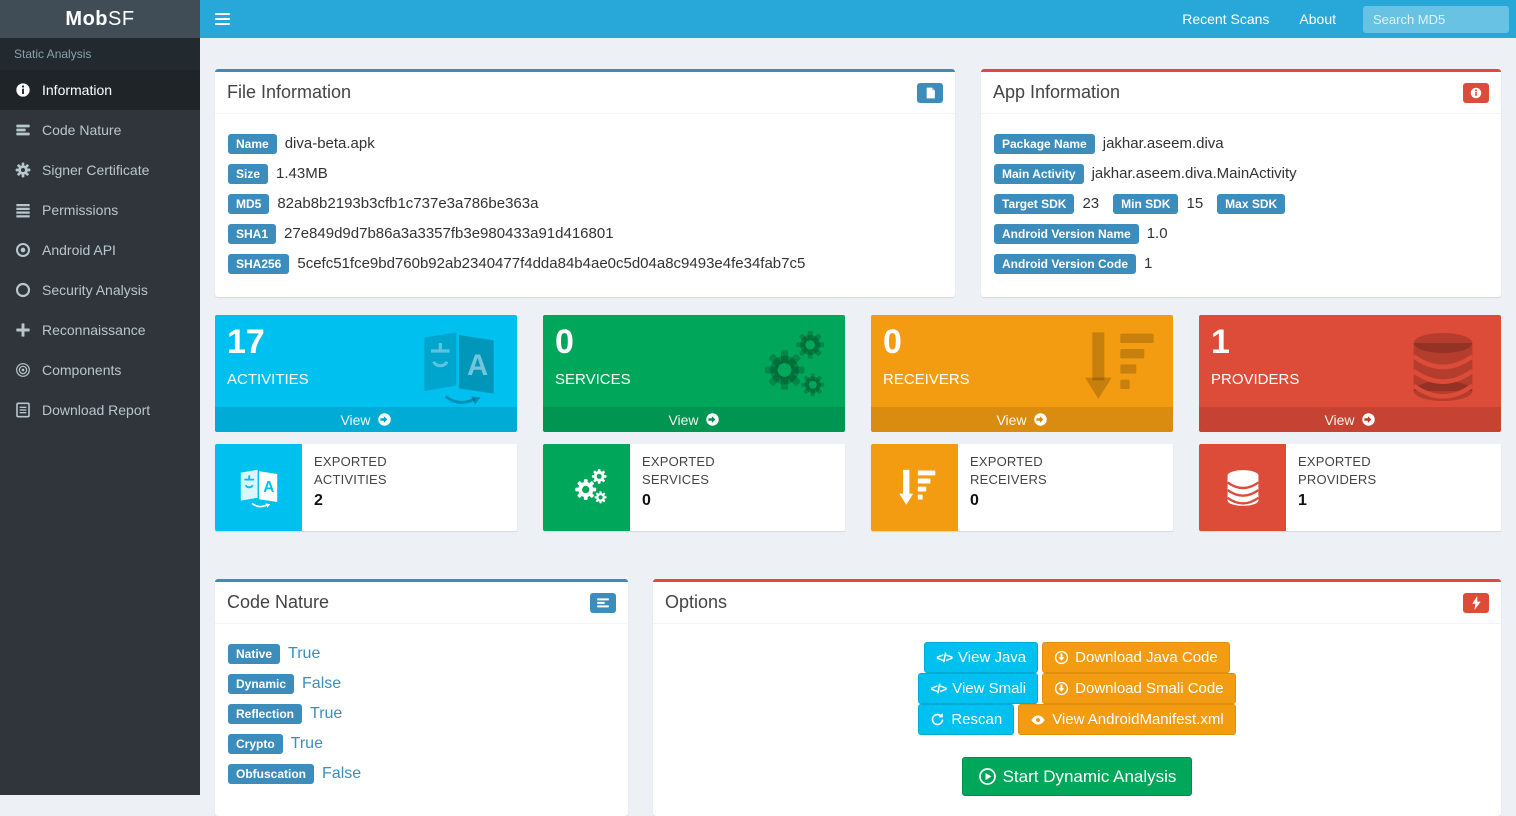 The height and width of the screenshot is (816, 1516). I want to click on start-dynamic-analysis-label: Start Dynamic Analysis, so click(1090, 776).